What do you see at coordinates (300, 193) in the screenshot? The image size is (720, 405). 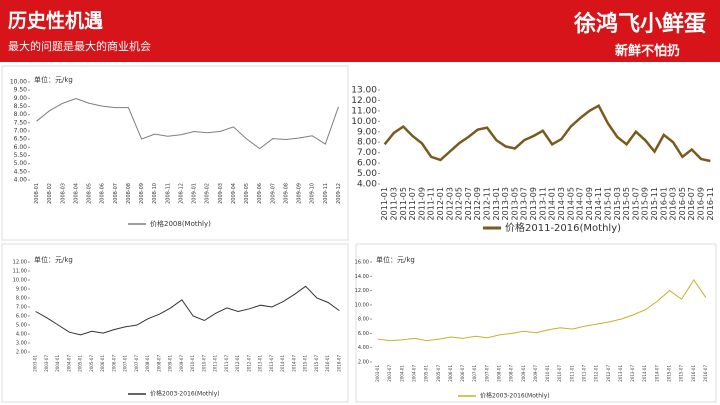 I see `x-tick-label: 2009-09` at bounding box center [300, 193].